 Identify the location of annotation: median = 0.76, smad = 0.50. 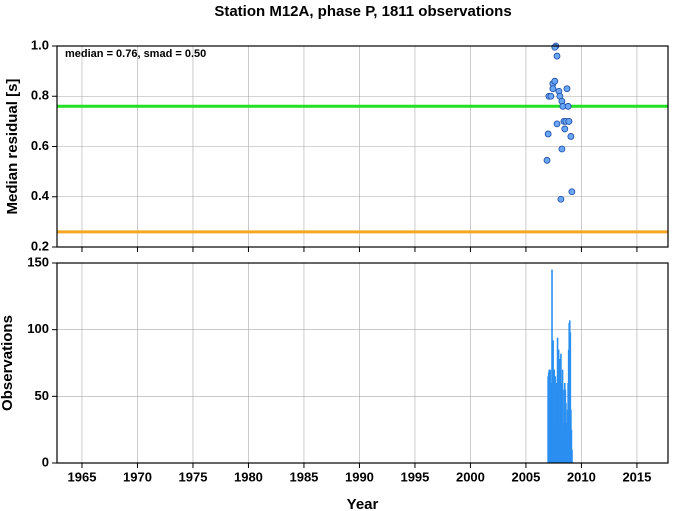
(135, 54).